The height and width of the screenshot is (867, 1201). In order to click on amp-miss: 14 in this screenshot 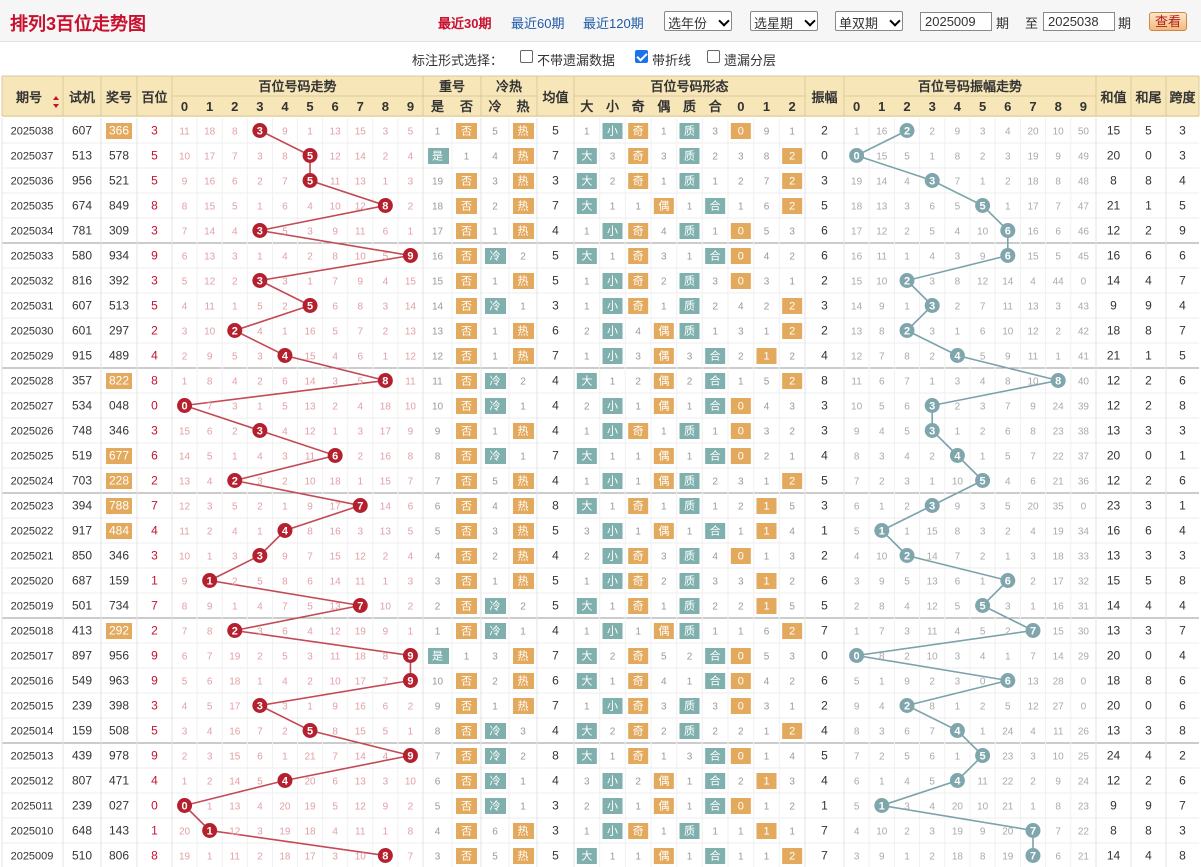, I will do `click(1059, 657)`.